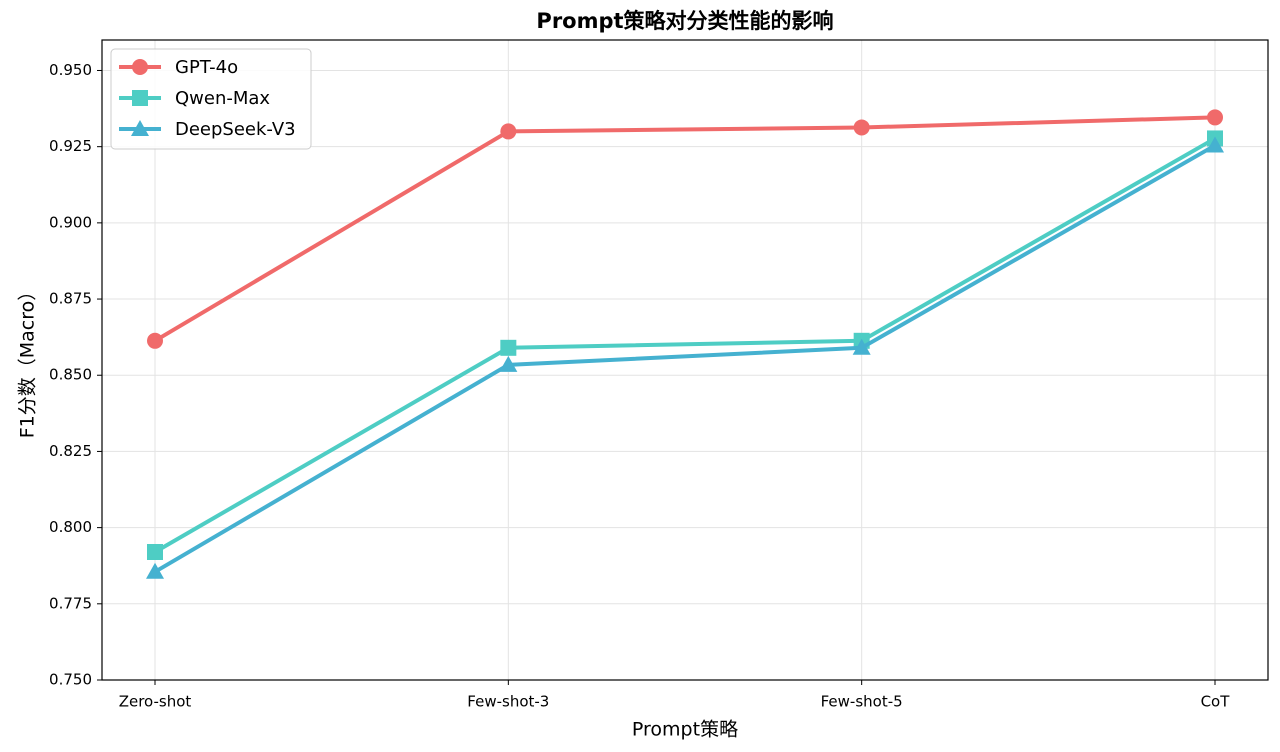 Image resolution: width=1280 pixels, height=752 pixels. Describe the element at coordinates (70, 146) in the screenshot. I see `y-tick-label: 0.925` at that location.